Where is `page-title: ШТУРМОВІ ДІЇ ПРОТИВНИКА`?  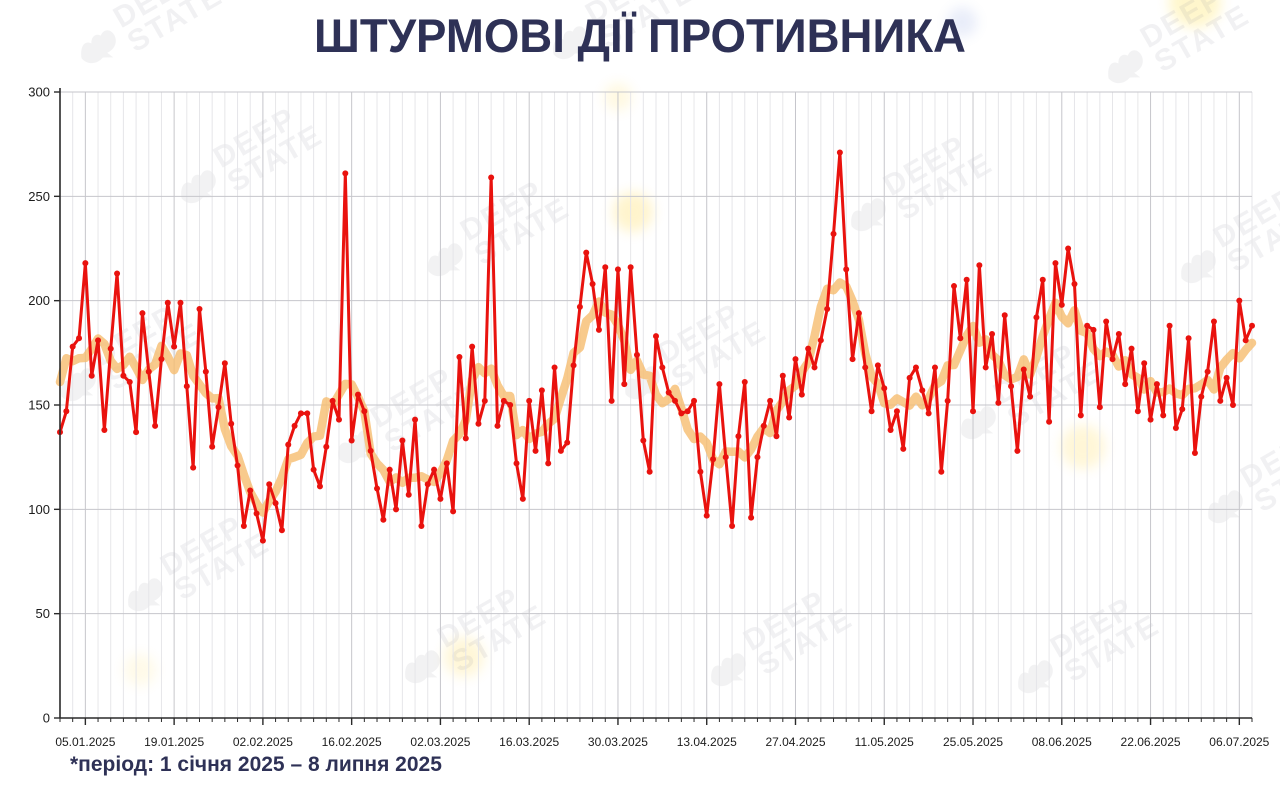
page-title: ШТУРМОВІ ДІЇ ПРОТИВНИКА is located at coordinates (640, 35).